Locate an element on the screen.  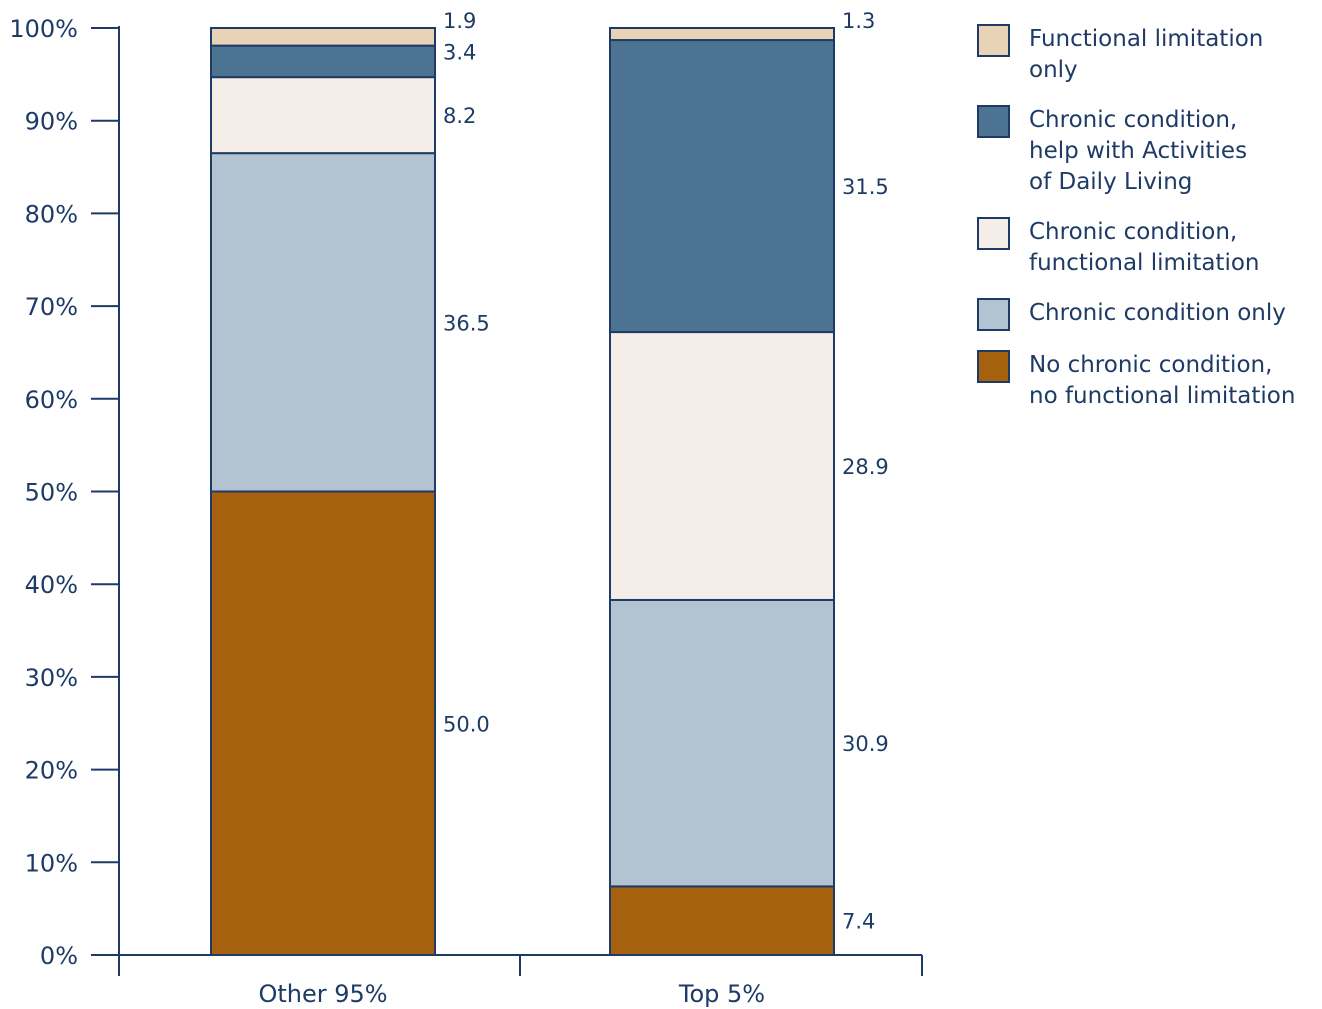
legend-item-functional-limitation-only: Functional limitation only is located at coordinates (1147, 55).